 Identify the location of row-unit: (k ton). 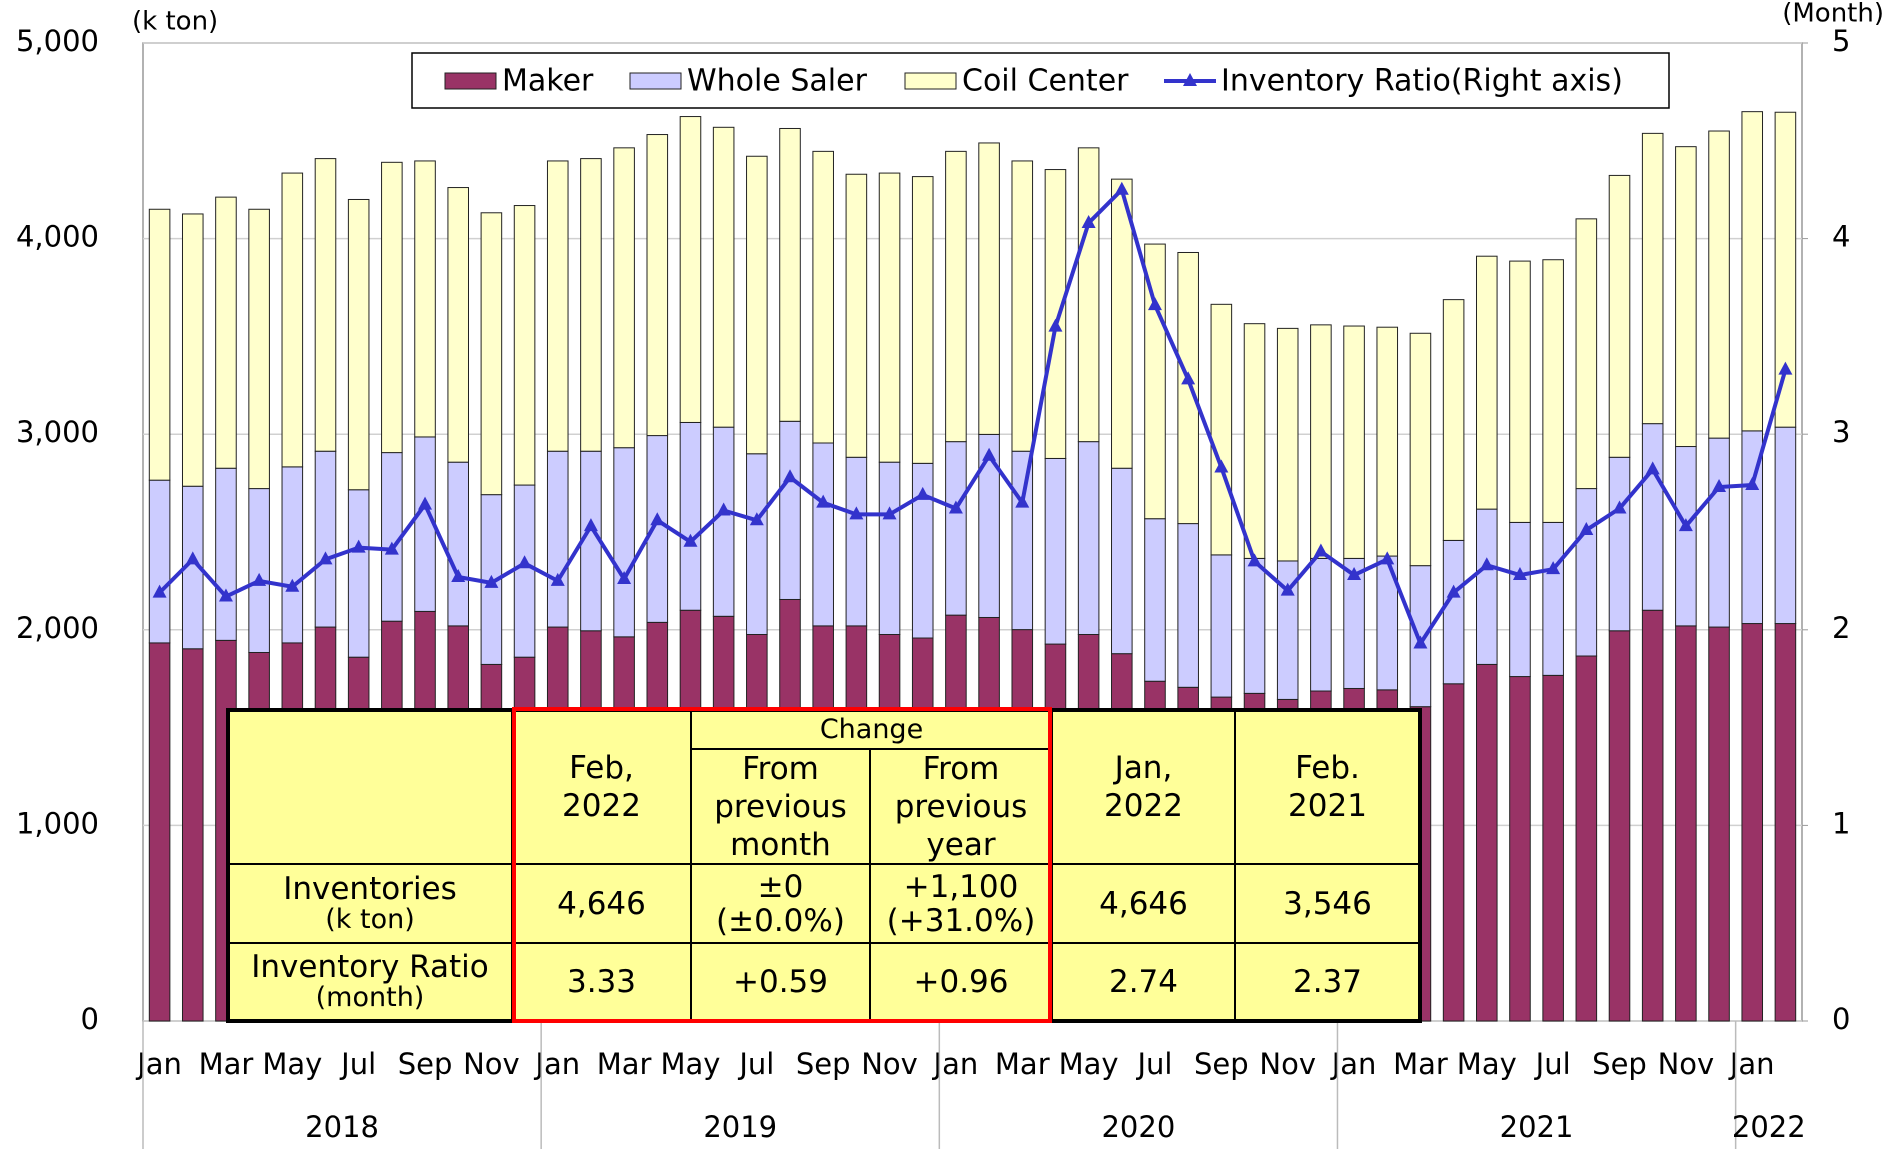
(370, 919).